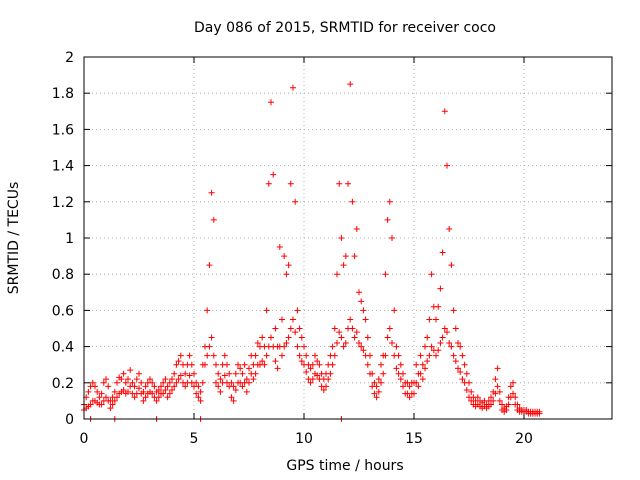 The width and height of the screenshot is (640, 480). What do you see at coordinates (63, 348) in the screenshot?
I see `y-tick-label: 0.4` at bounding box center [63, 348].